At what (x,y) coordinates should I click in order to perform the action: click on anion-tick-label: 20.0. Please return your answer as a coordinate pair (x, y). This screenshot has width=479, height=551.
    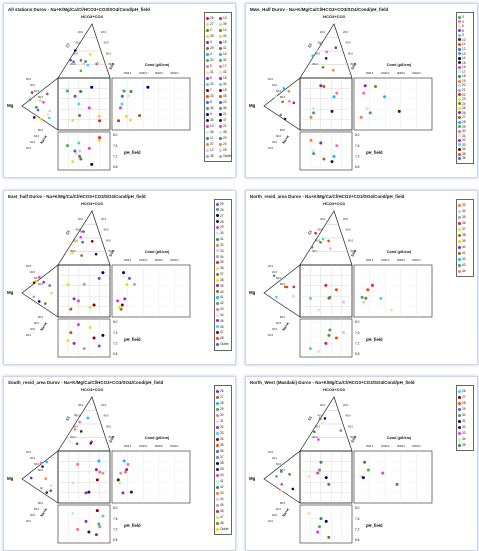
    Looking at the image, I should click on (323, 32).